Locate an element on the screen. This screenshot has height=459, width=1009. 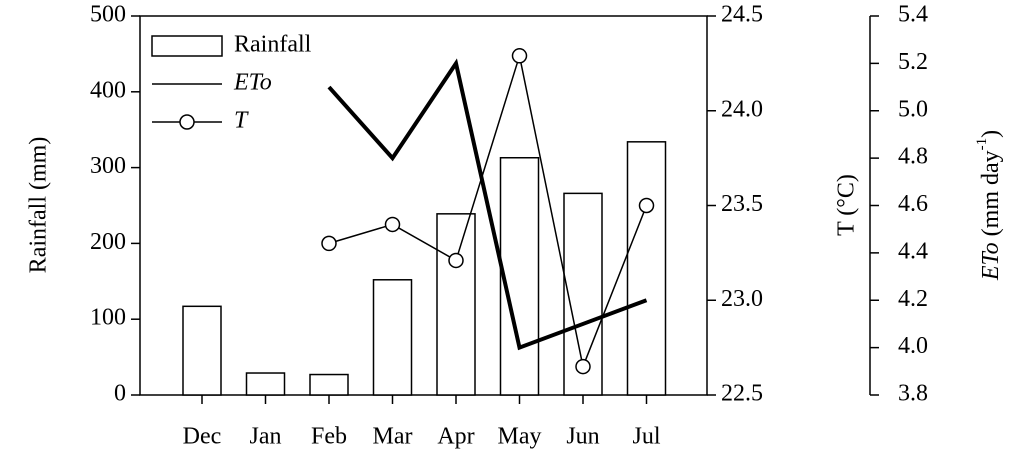
x-tick-label: Dec is located at coordinates (202, 437).